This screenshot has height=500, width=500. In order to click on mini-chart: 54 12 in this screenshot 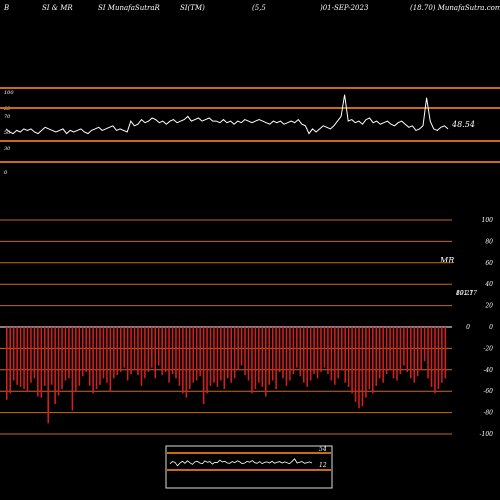, I will do `click(249, 467)`.